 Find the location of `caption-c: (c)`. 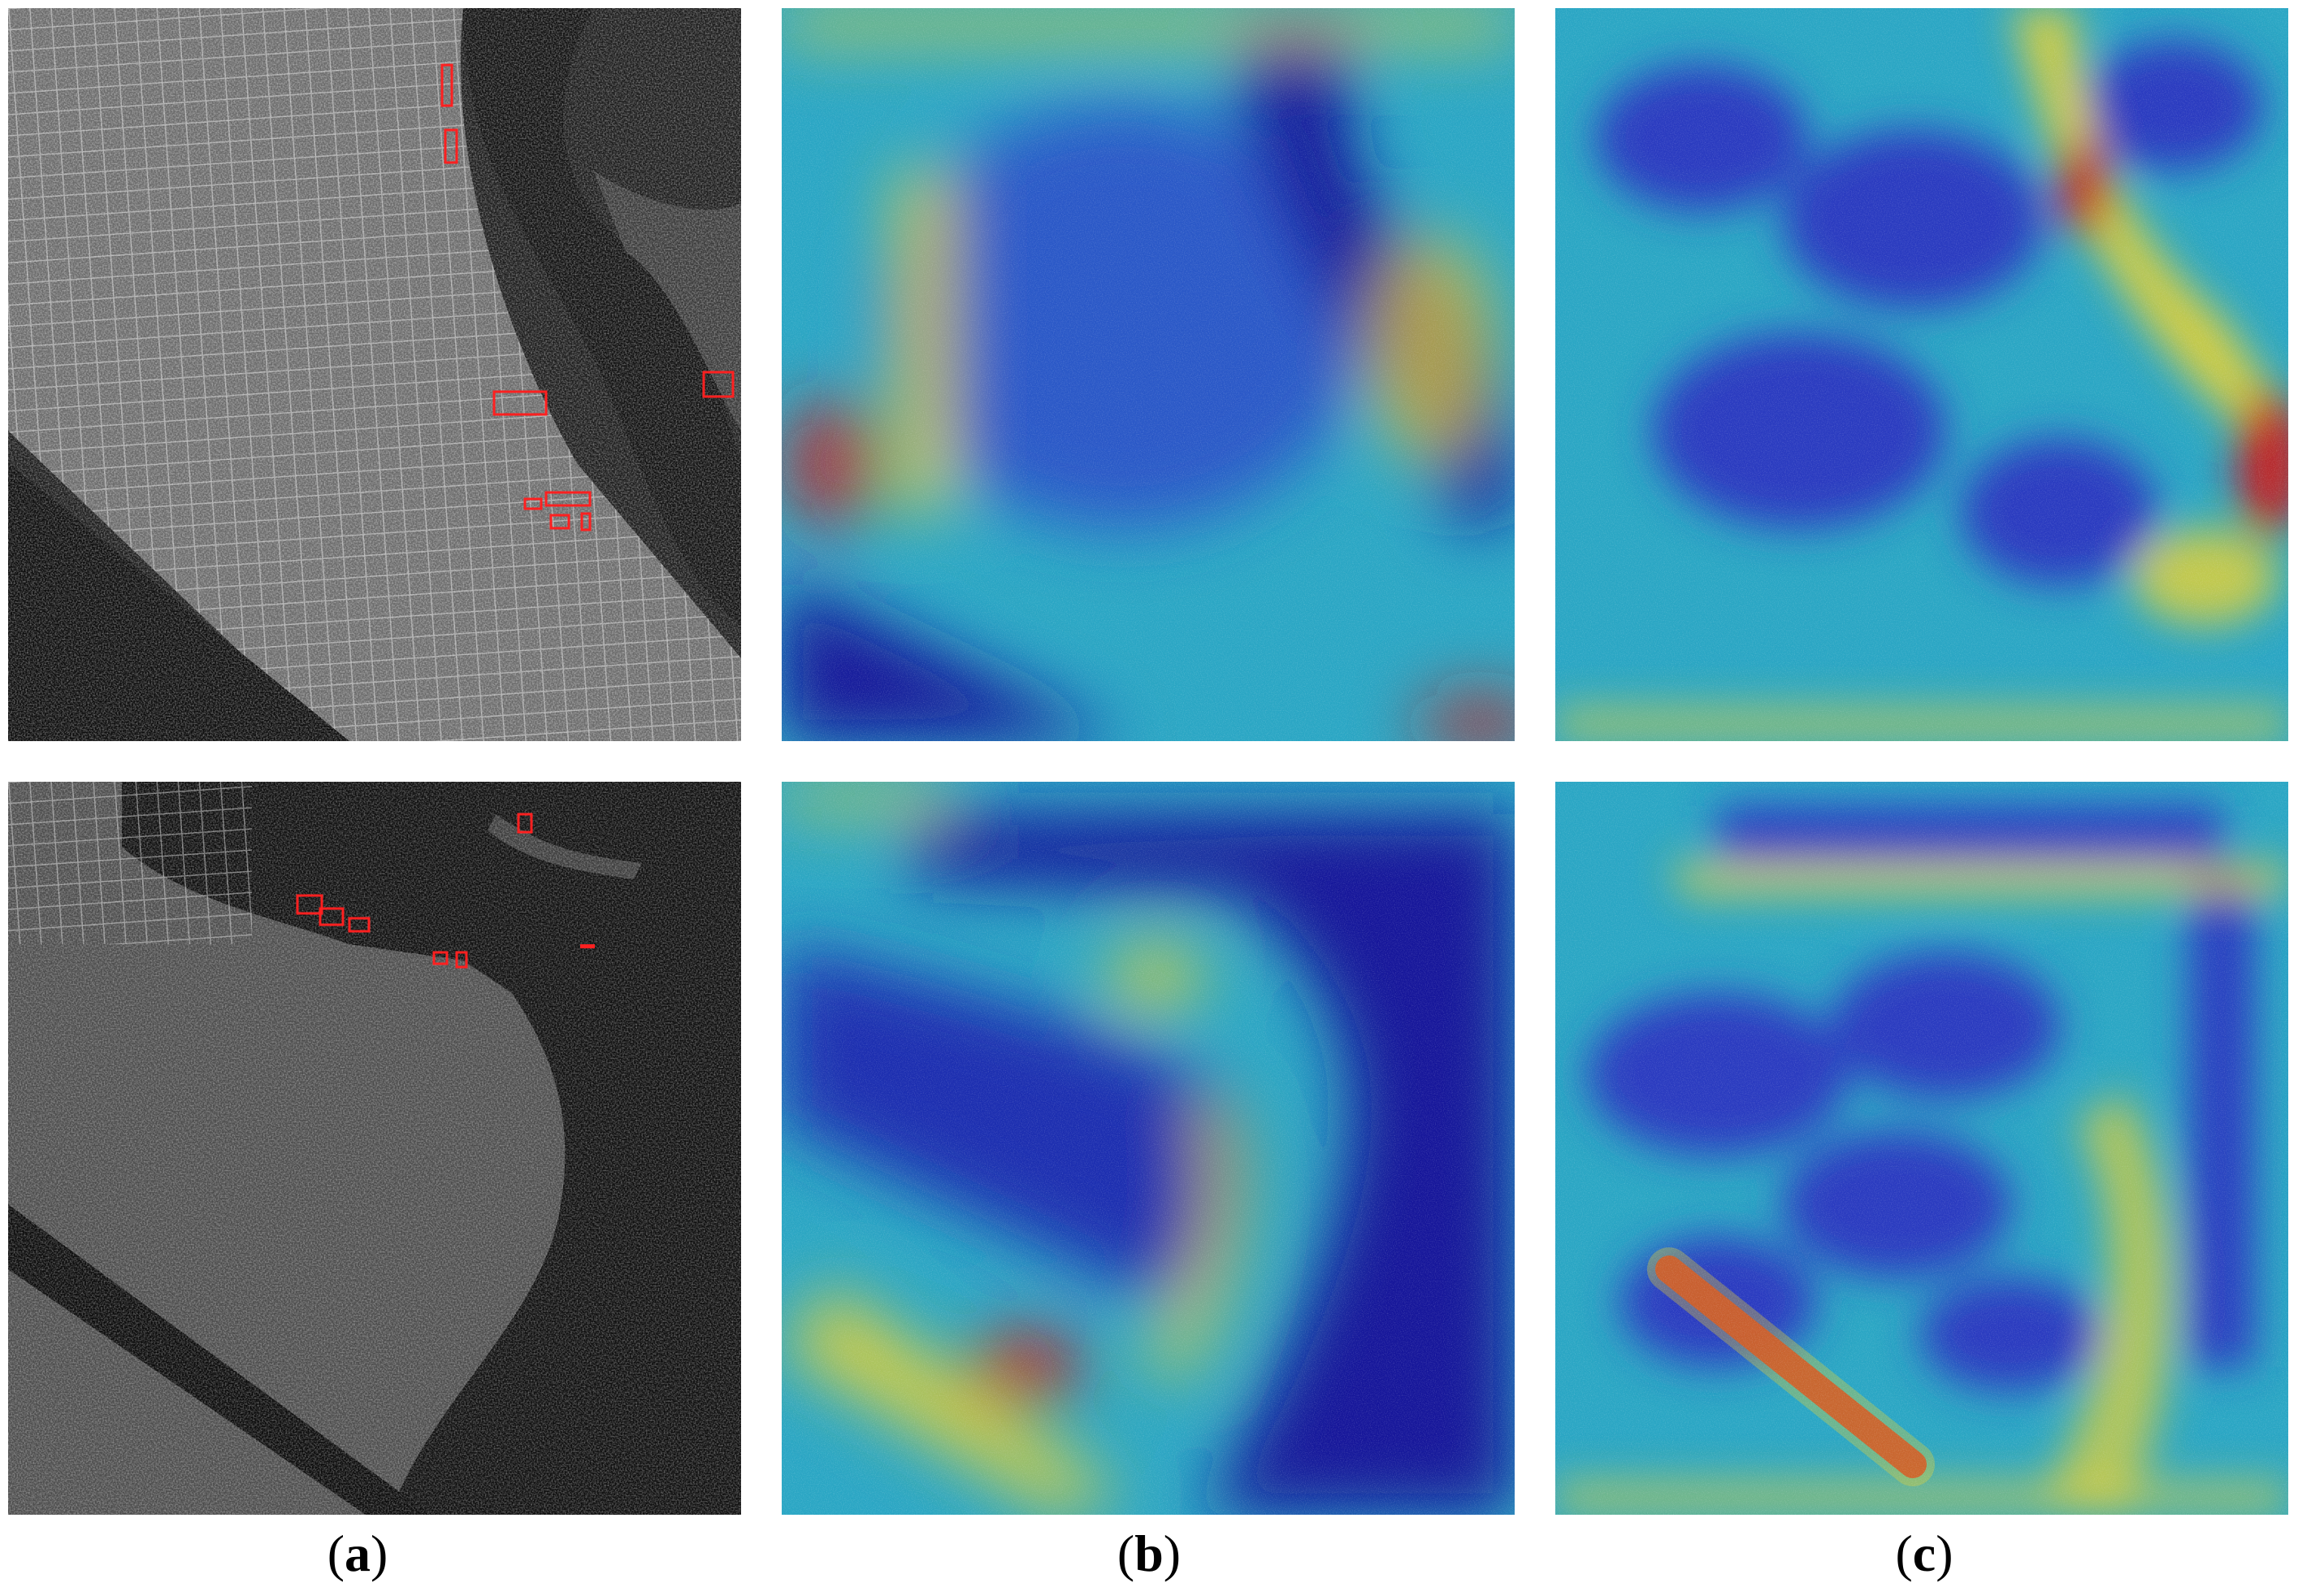

caption-c: (c) is located at coordinates (1924, 1553).